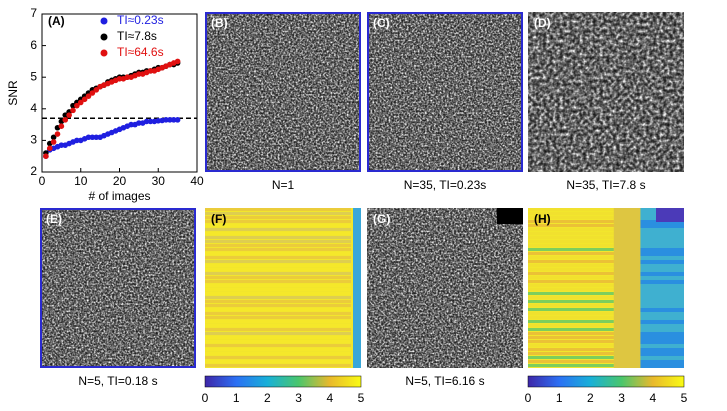 Image resolution: width=727 pixels, height=411 pixels. Describe the element at coordinates (33, 171) in the screenshot. I see `y-tick-label: 2` at that location.